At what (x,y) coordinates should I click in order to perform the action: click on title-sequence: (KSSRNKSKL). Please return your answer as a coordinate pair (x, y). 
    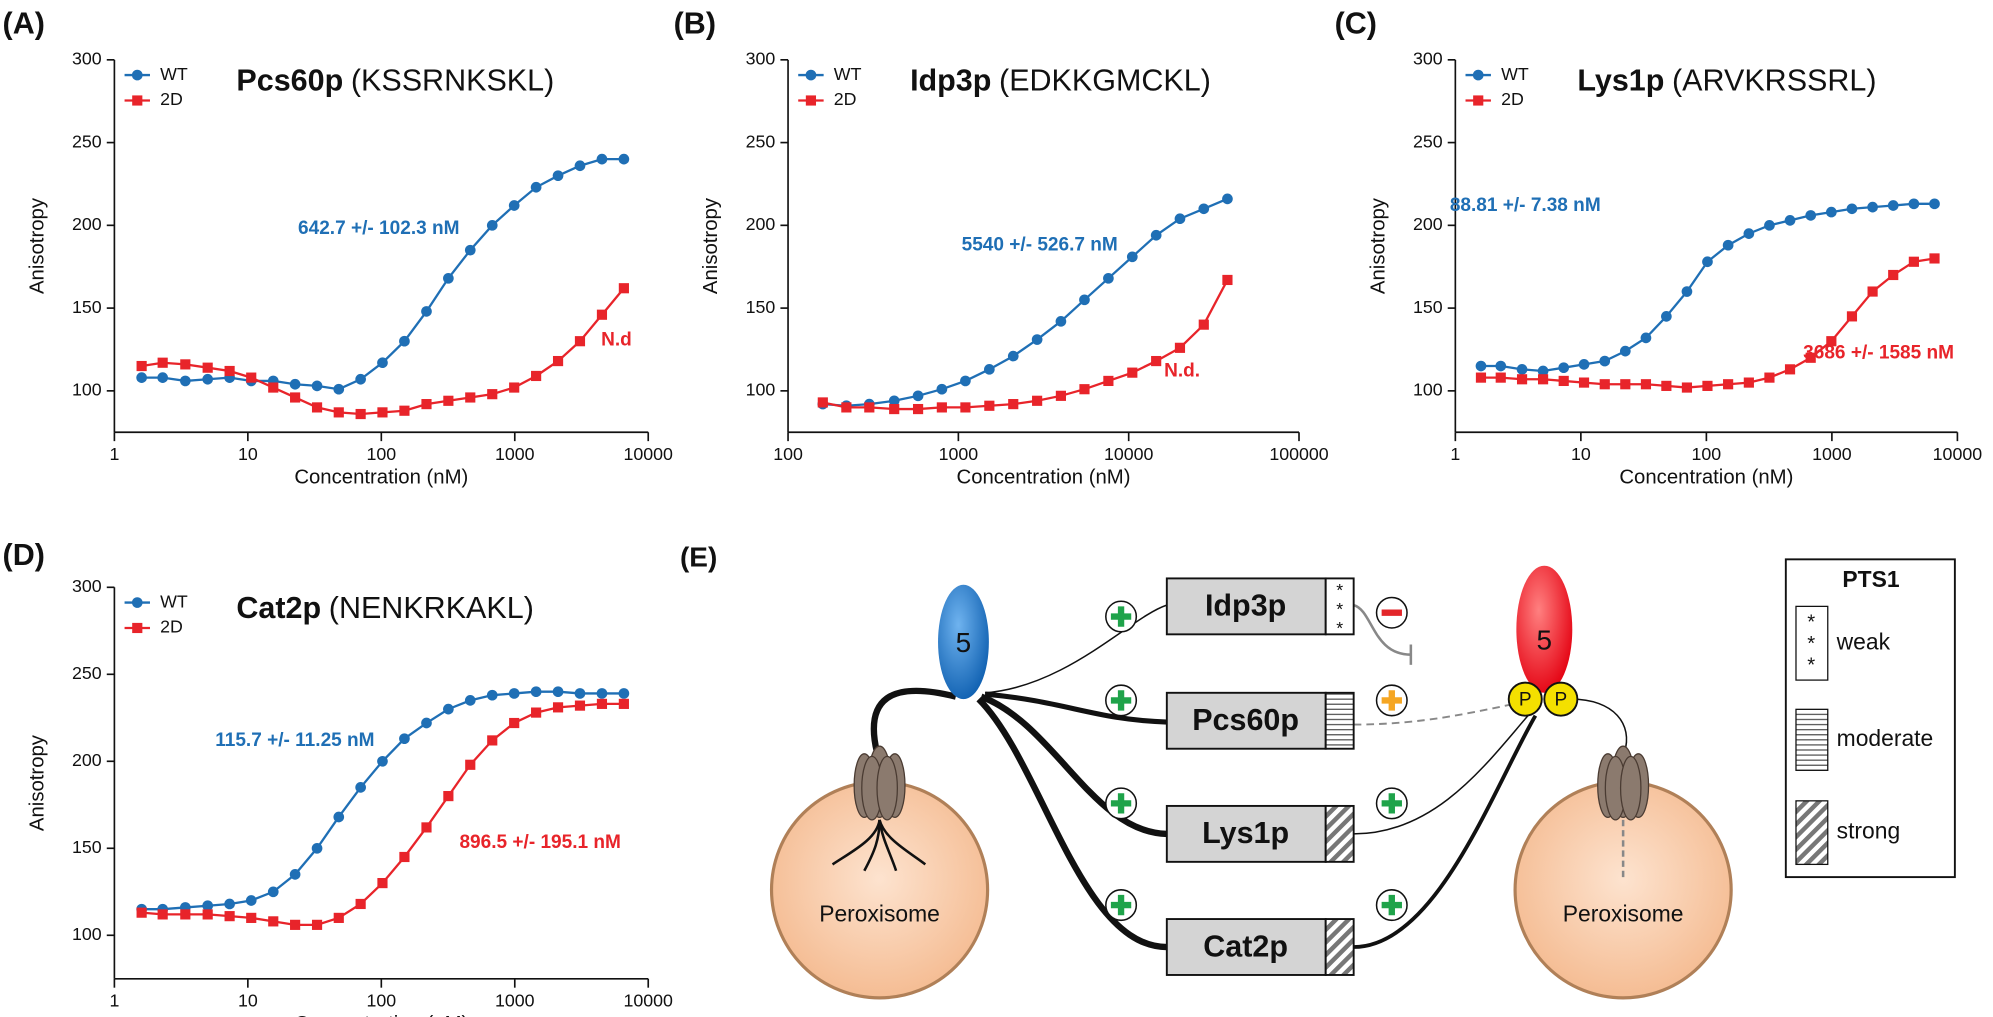
    Looking at the image, I should click on (452, 81).